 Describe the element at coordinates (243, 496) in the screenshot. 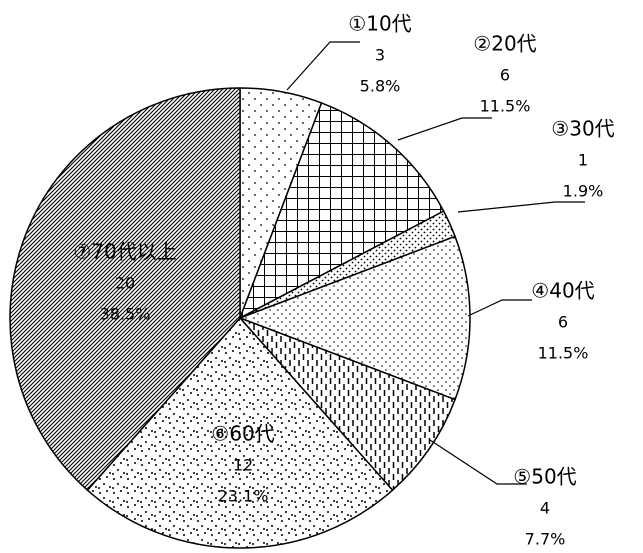

I see `slice-percent: 23.1%` at that location.